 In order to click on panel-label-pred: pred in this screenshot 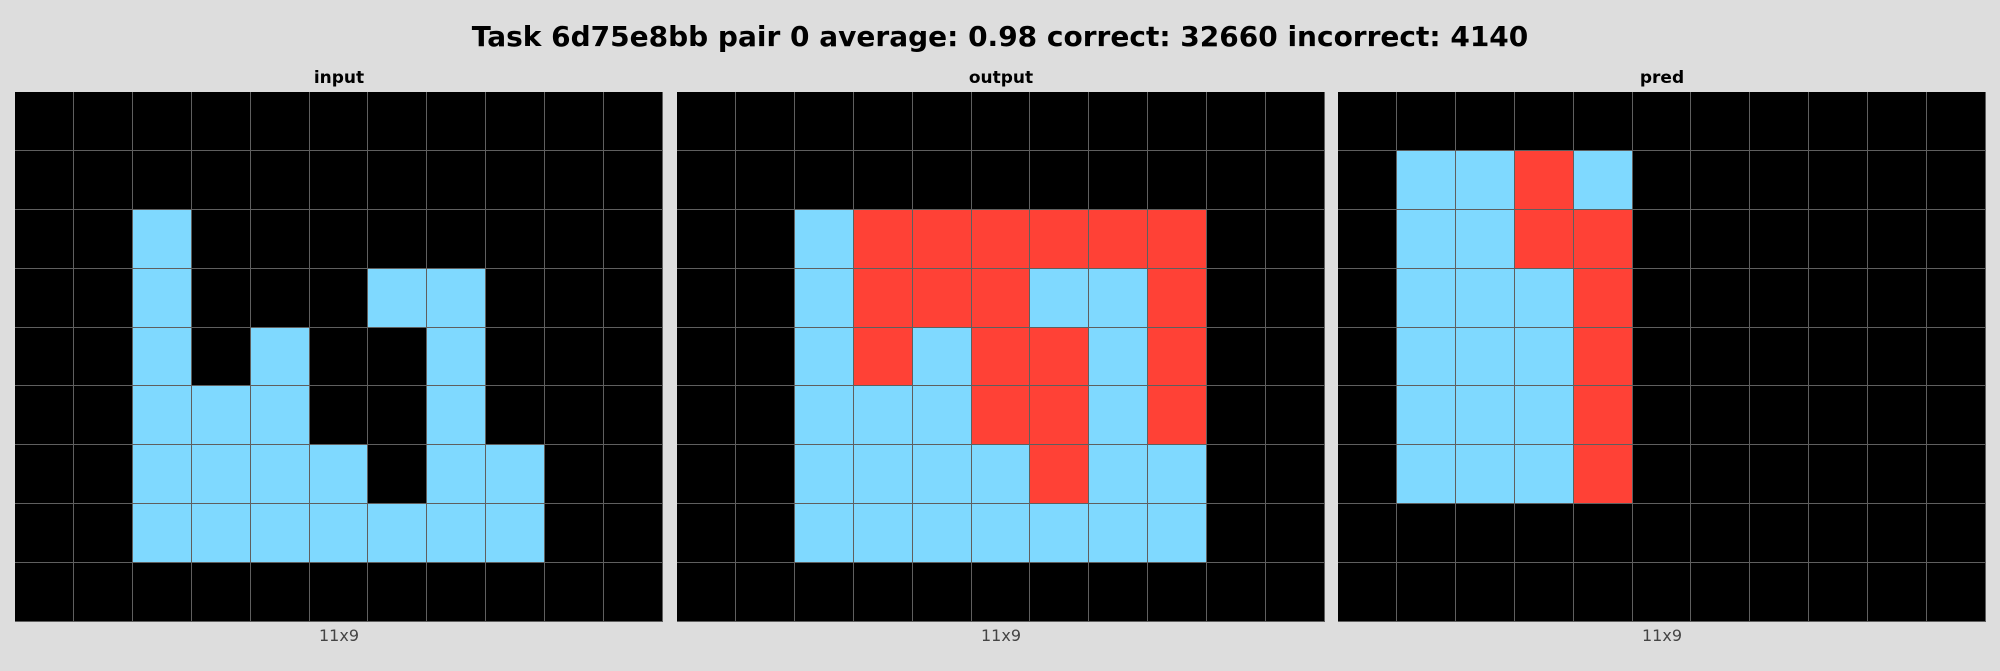, I will do `click(1662, 78)`.